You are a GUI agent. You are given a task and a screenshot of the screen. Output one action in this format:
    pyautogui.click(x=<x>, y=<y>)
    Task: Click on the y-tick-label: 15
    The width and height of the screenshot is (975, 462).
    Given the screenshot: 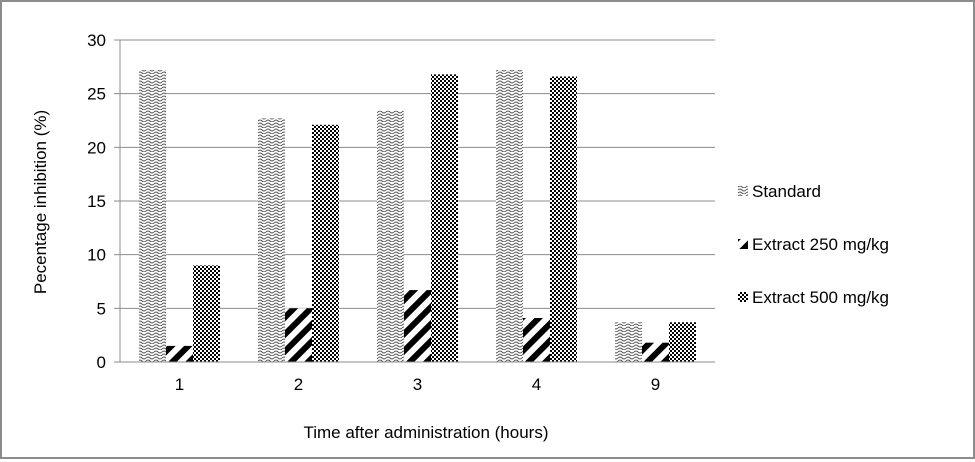 What is the action you would take?
    pyautogui.click(x=96, y=201)
    